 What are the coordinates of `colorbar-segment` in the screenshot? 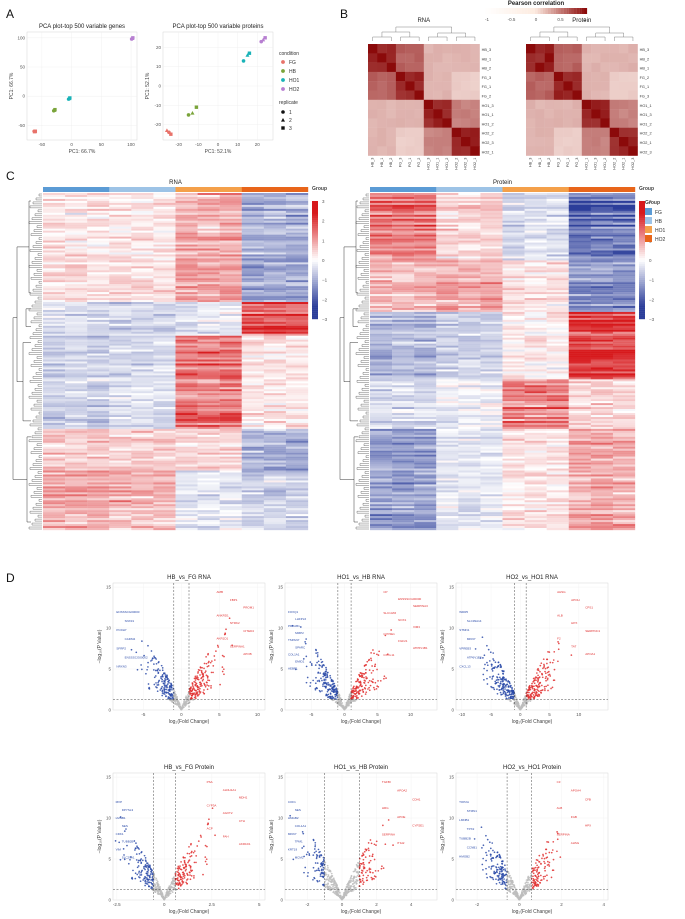 It's located at (505, 11).